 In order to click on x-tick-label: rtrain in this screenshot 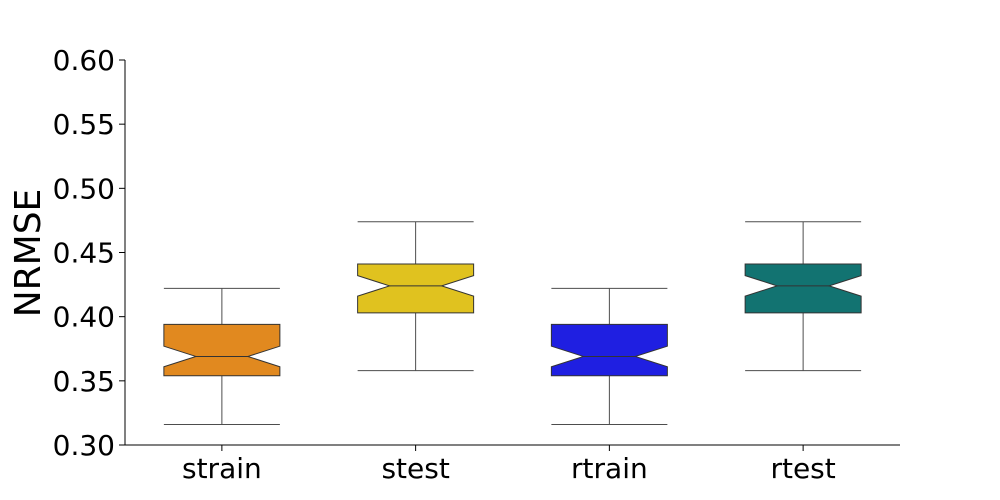, I will do `click(609, 468)`.